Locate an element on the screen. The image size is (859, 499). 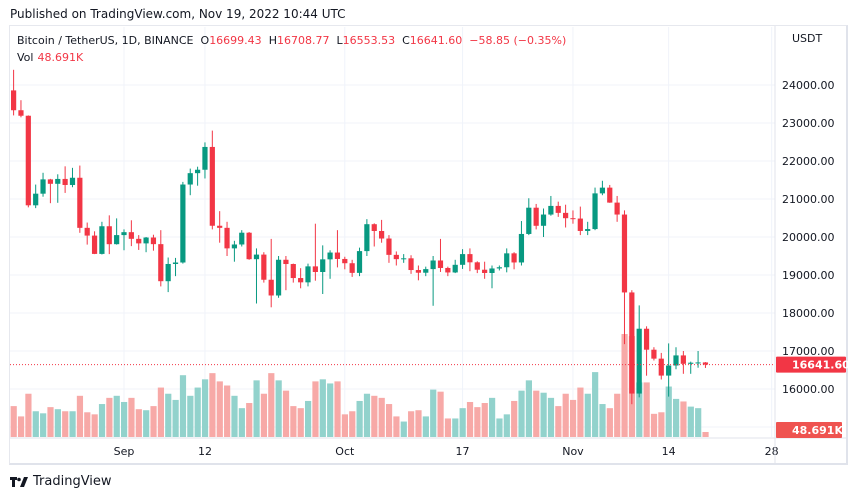
currency-label: USDT is located at coordinates (807, 38).